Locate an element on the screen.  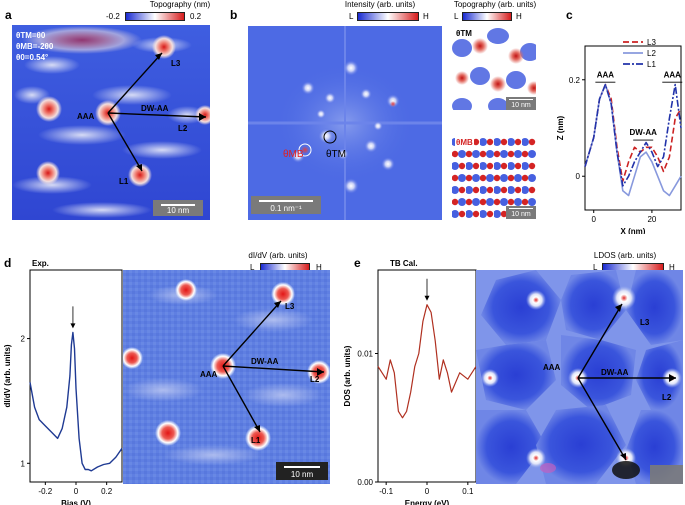
panel-a-colorbar-max: 0.2 is located at coordinates (196, 16).